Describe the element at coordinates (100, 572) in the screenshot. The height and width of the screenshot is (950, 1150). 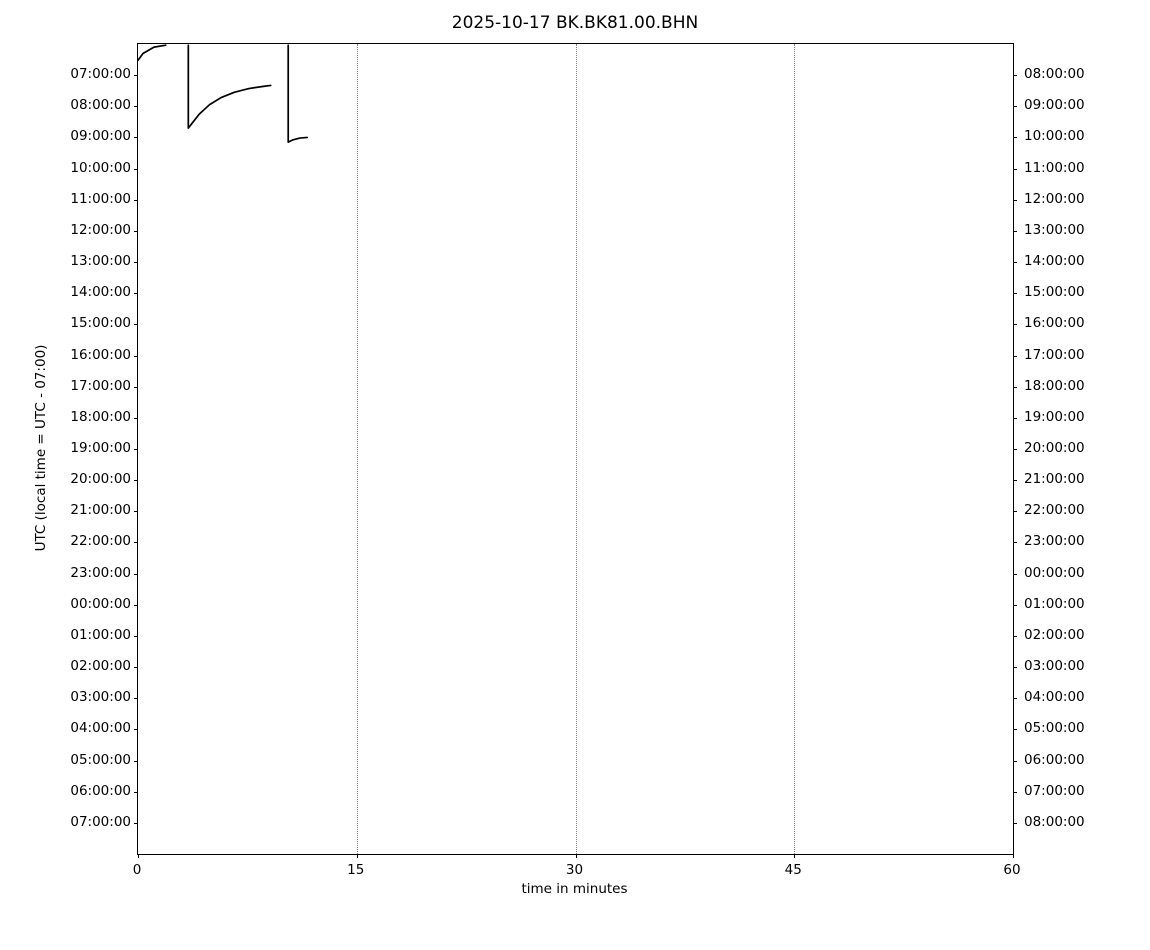
I see `y-tick-label-left-16: 23:00:00` at that location.